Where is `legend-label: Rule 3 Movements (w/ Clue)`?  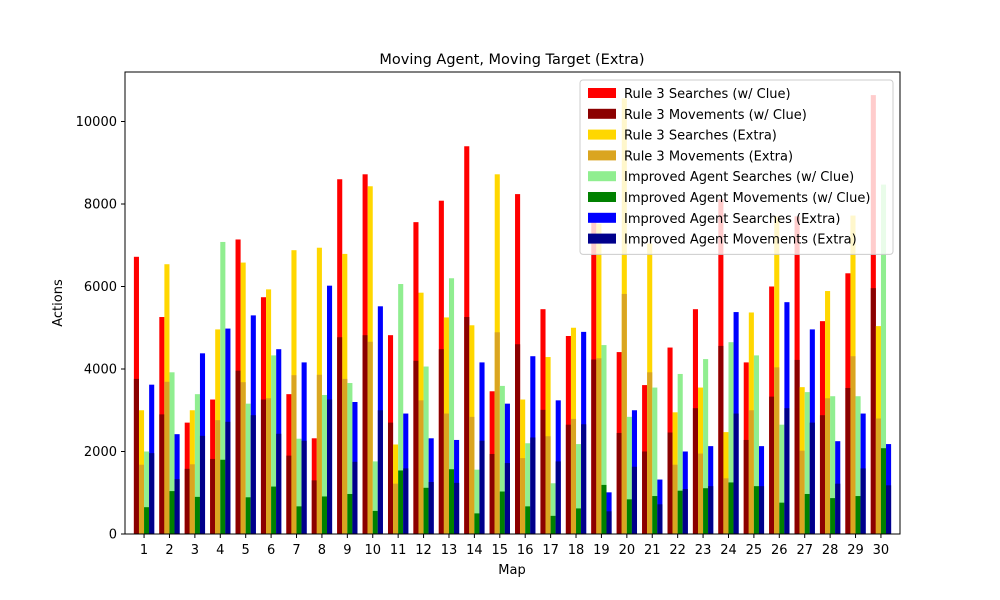
legend-label: Rule 3 Movements (w/ Clue) is located at coordinates (715, 115).